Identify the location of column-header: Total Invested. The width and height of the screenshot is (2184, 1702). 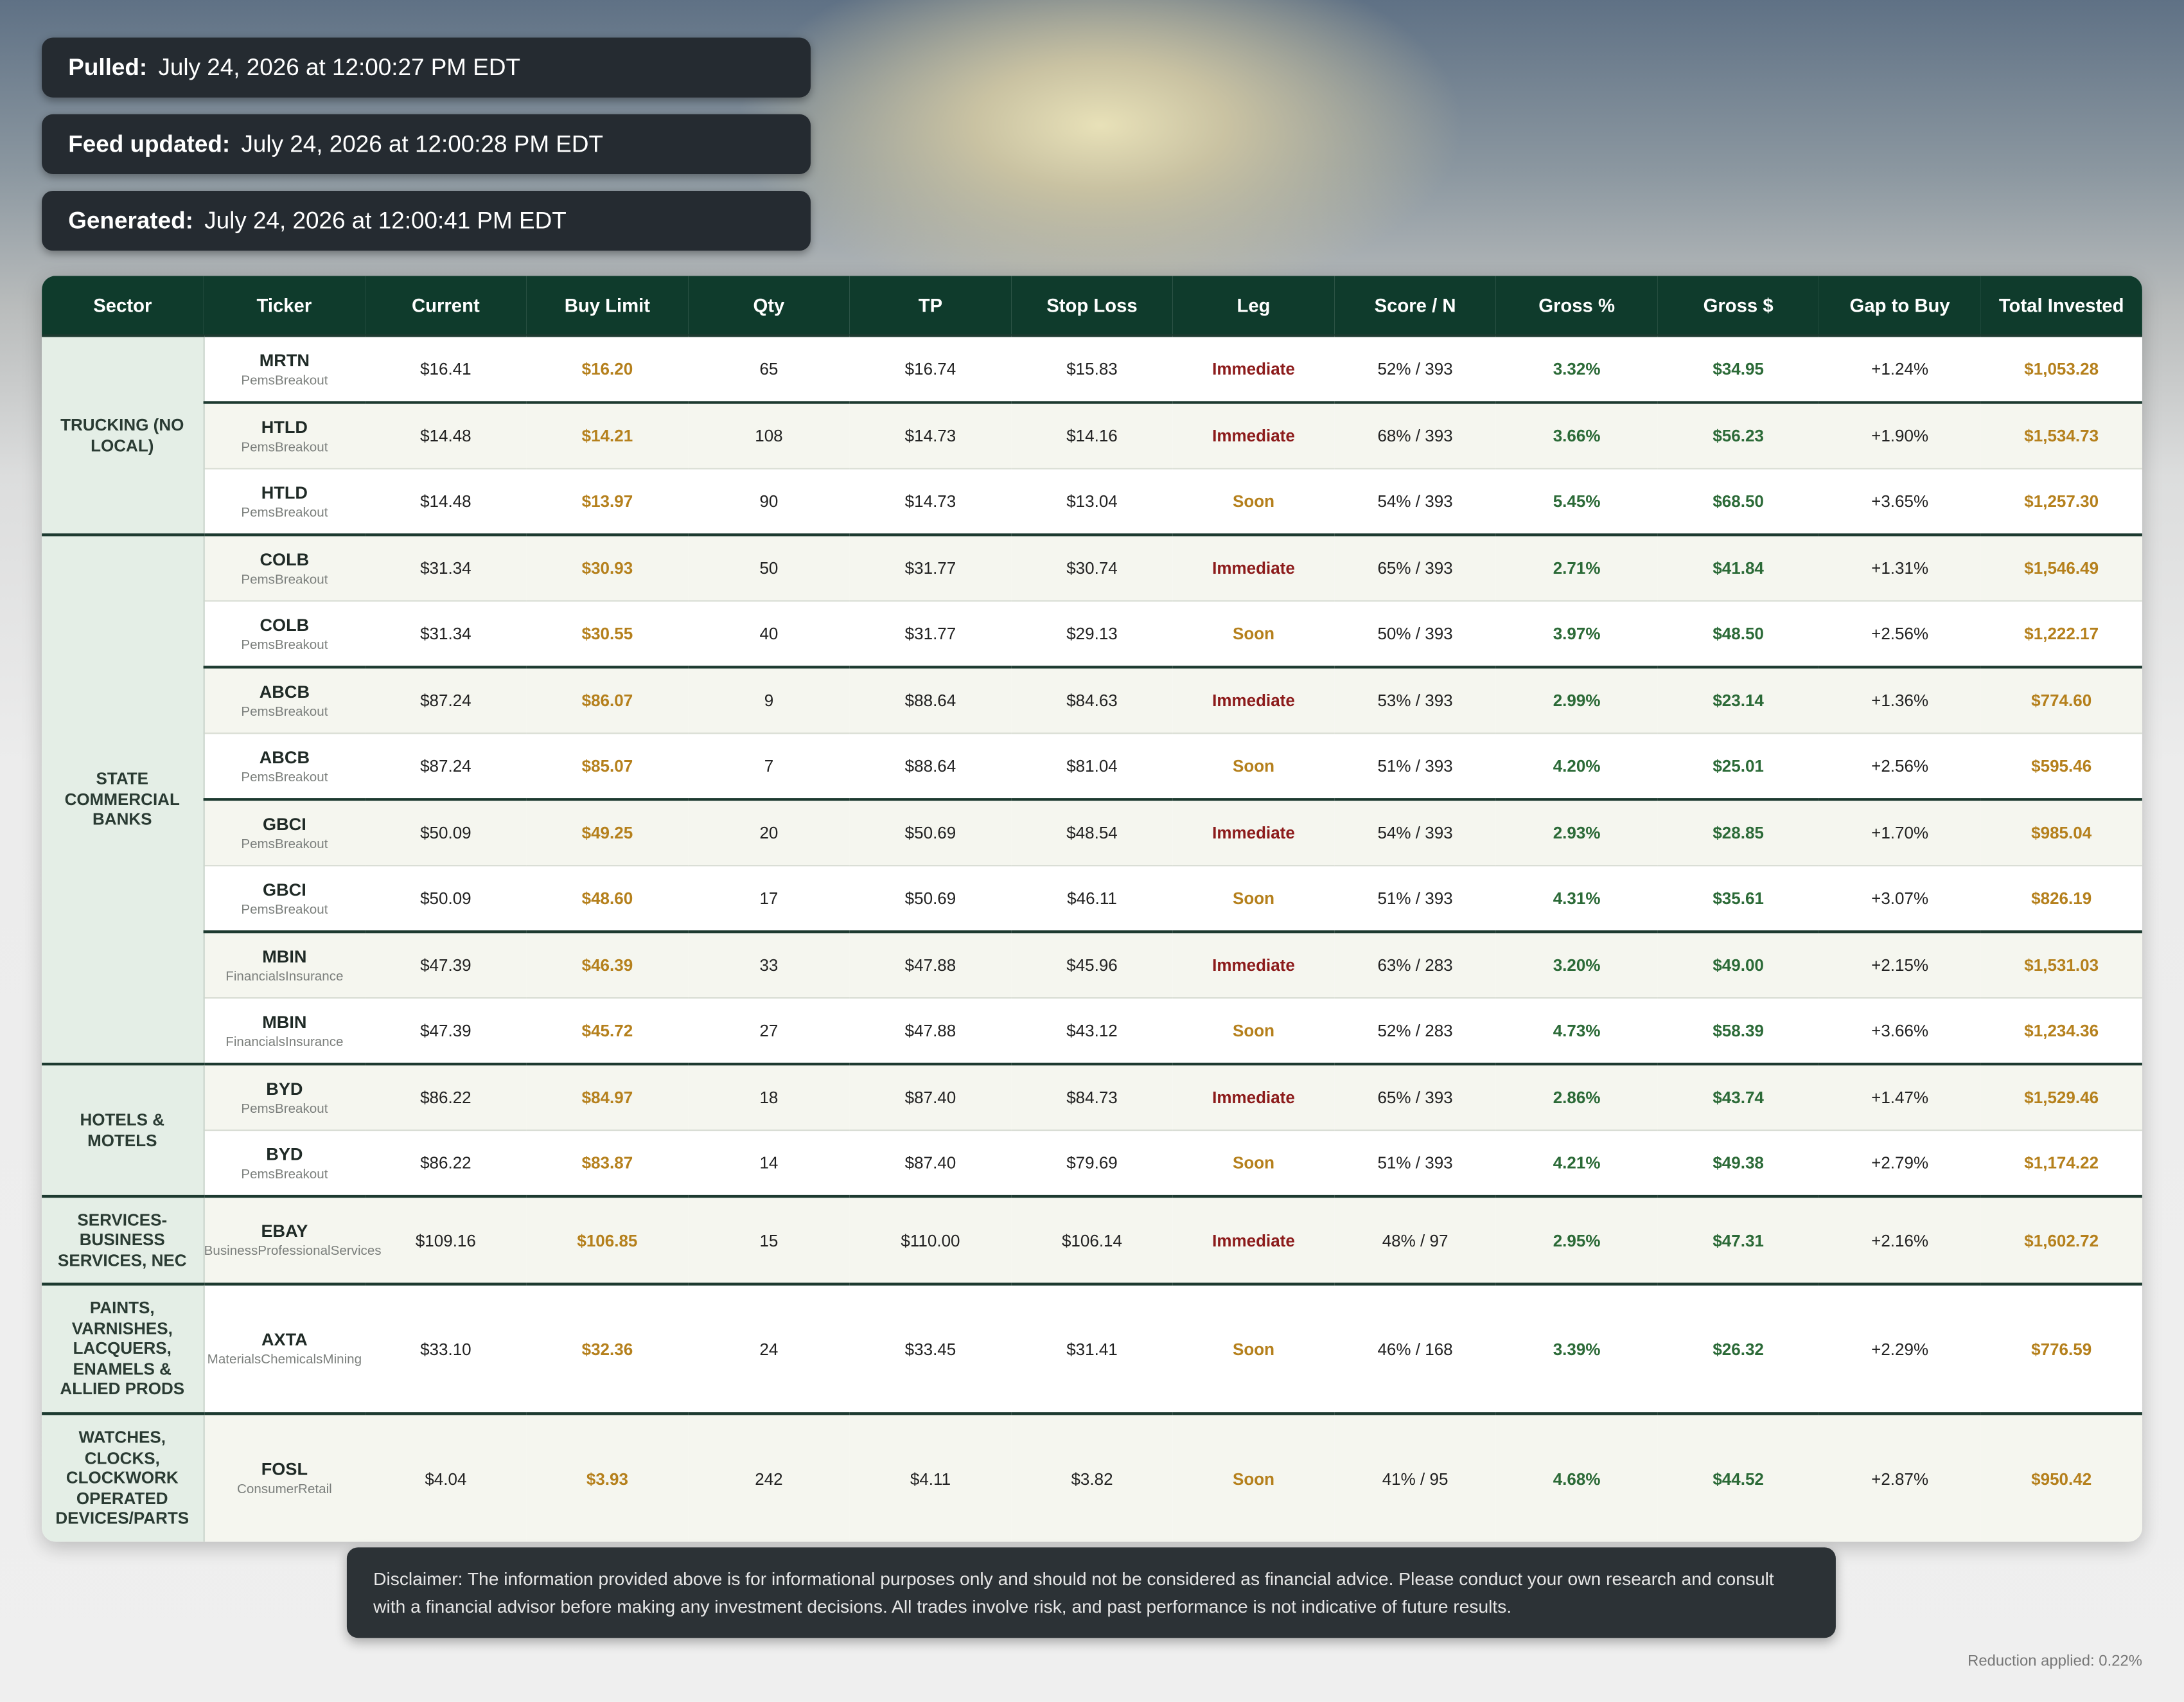
(2061, 306).